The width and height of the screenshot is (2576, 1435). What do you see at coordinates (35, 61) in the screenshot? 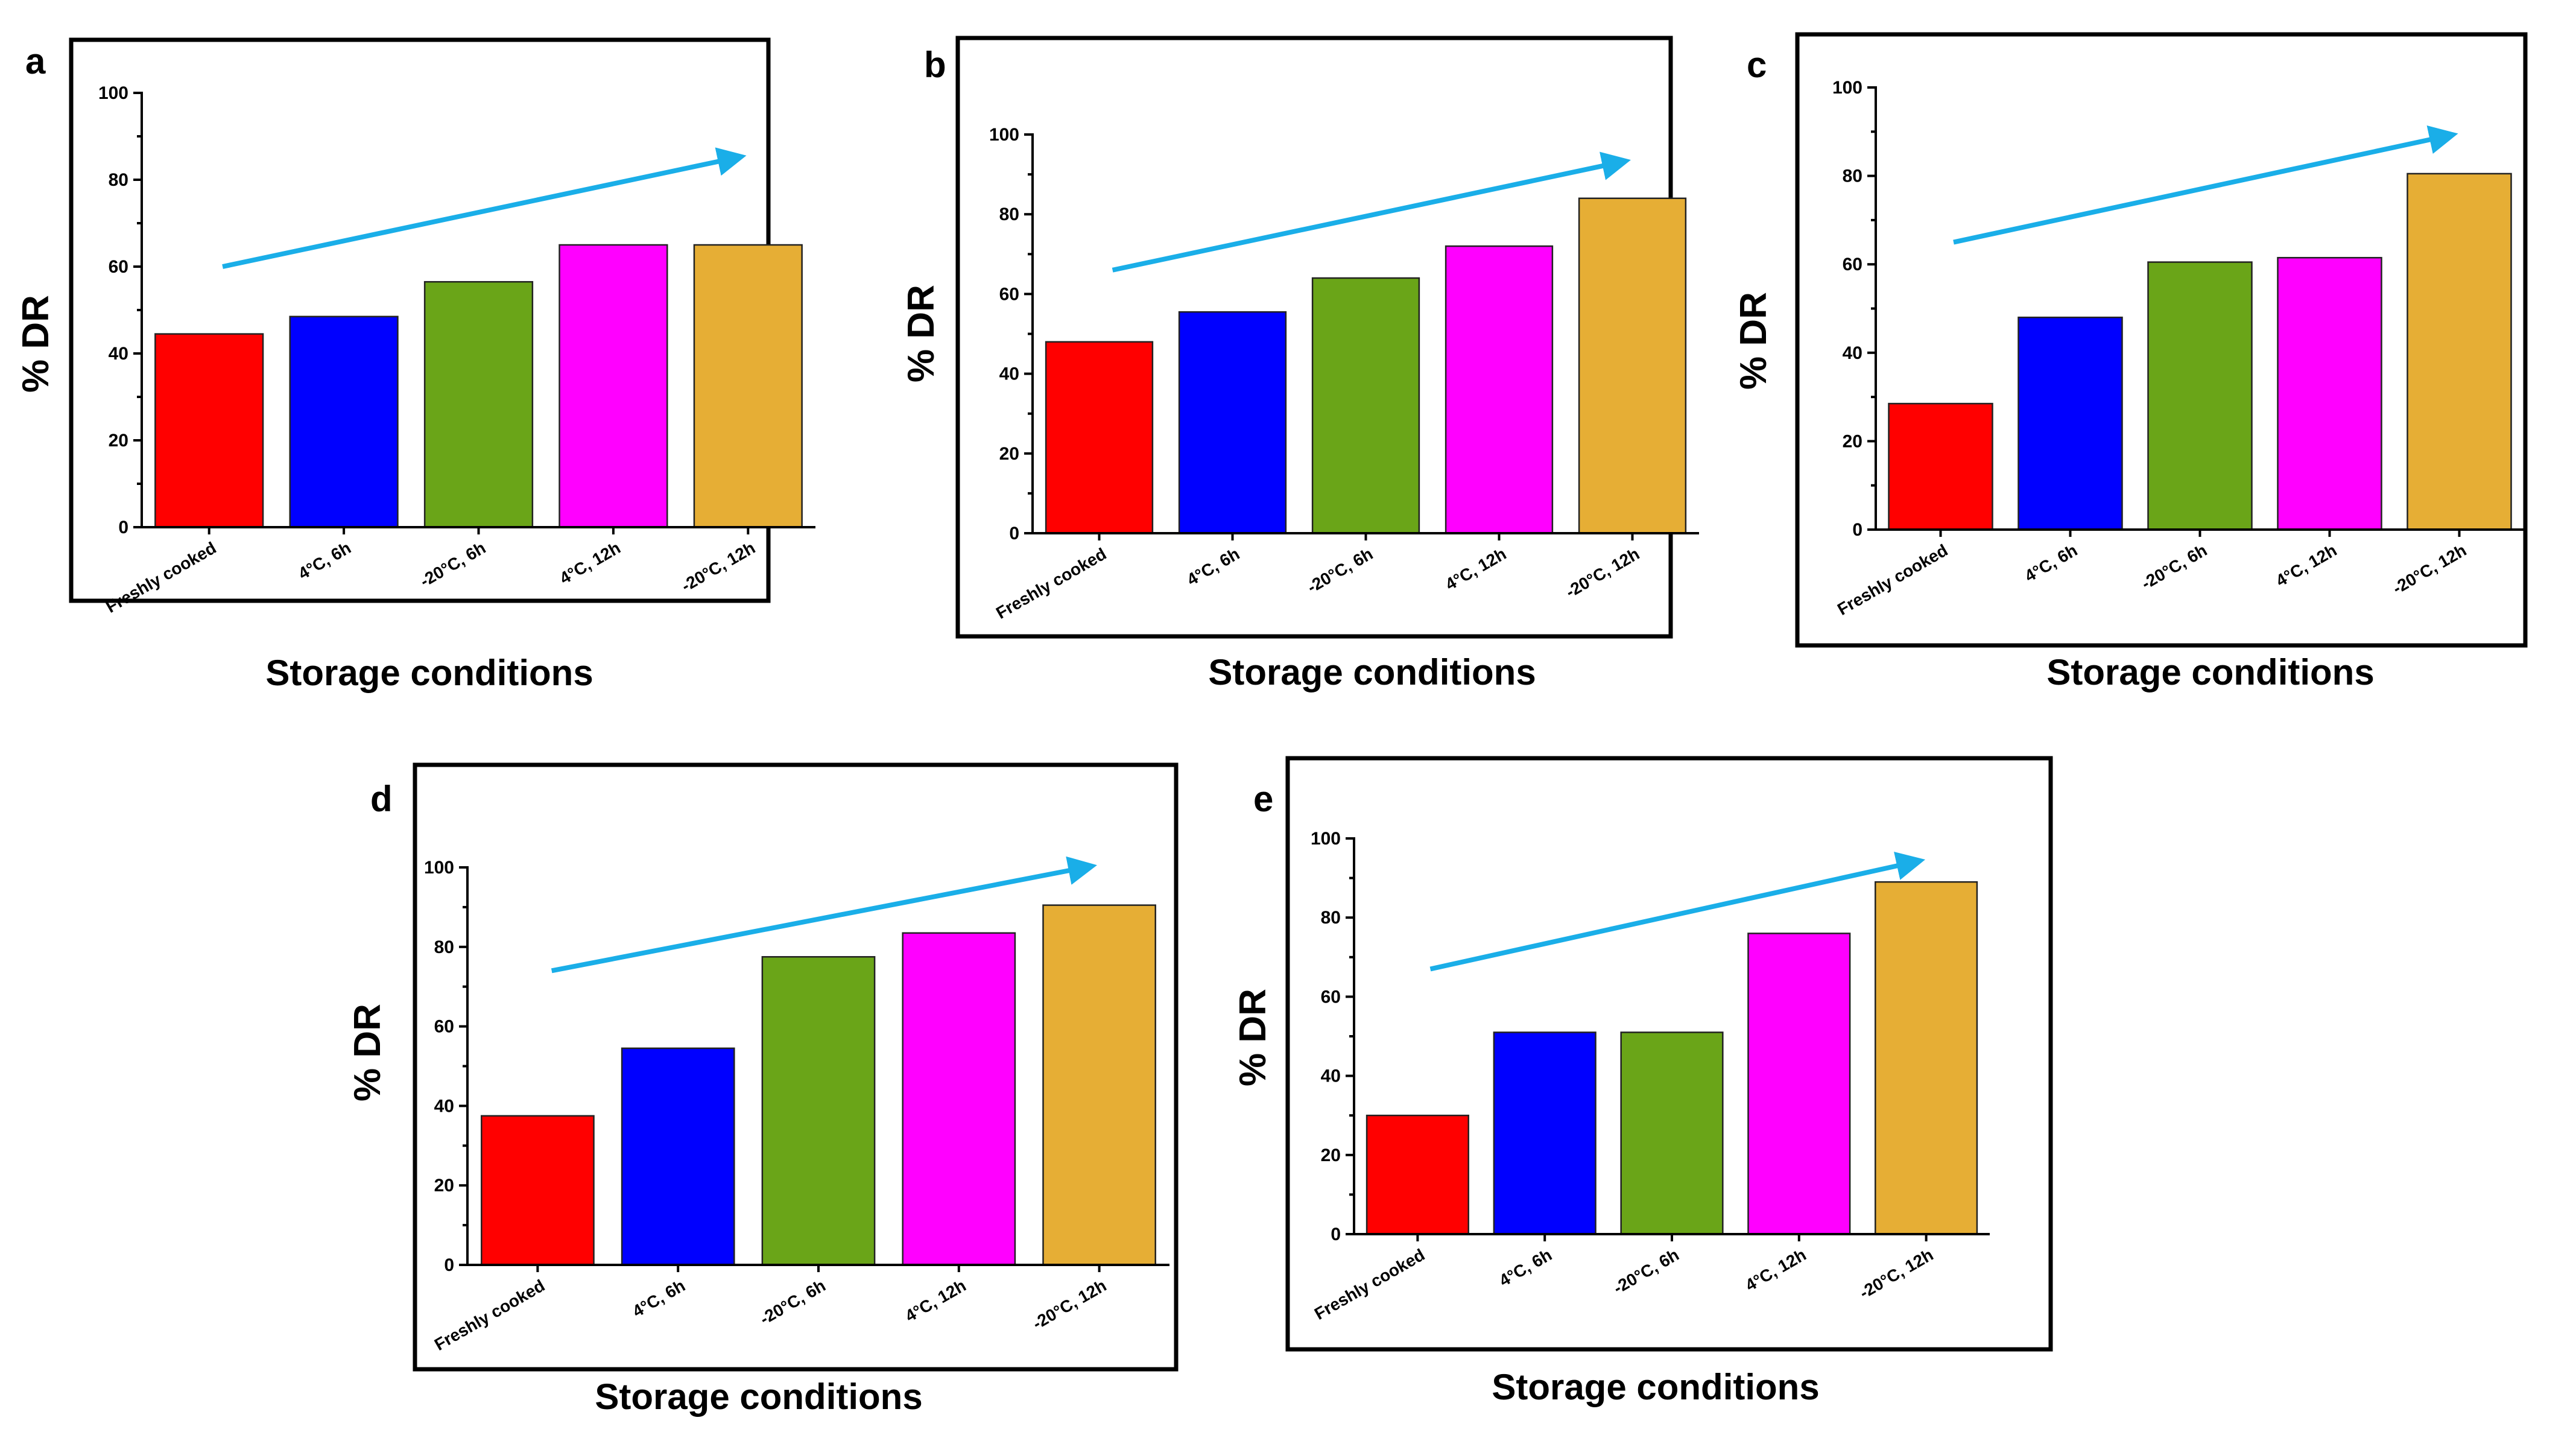
I see `panel-letter: a` at bounding box center [35, 61].